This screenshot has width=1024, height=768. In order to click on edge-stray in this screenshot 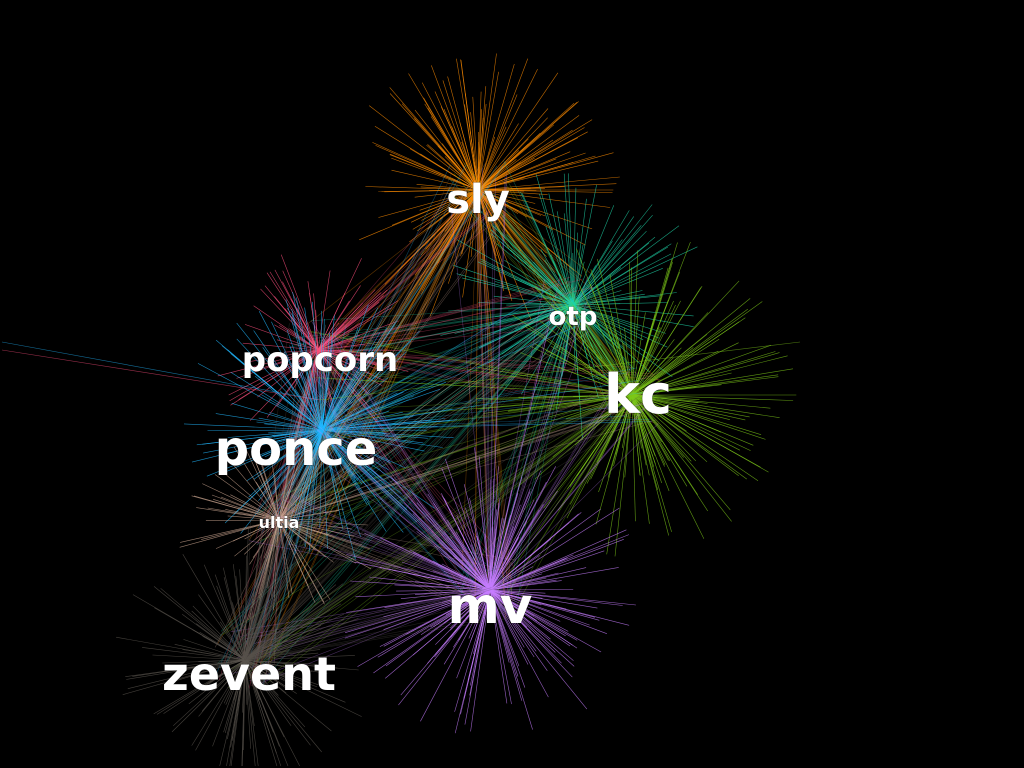, I will do `click(401, 371)`.